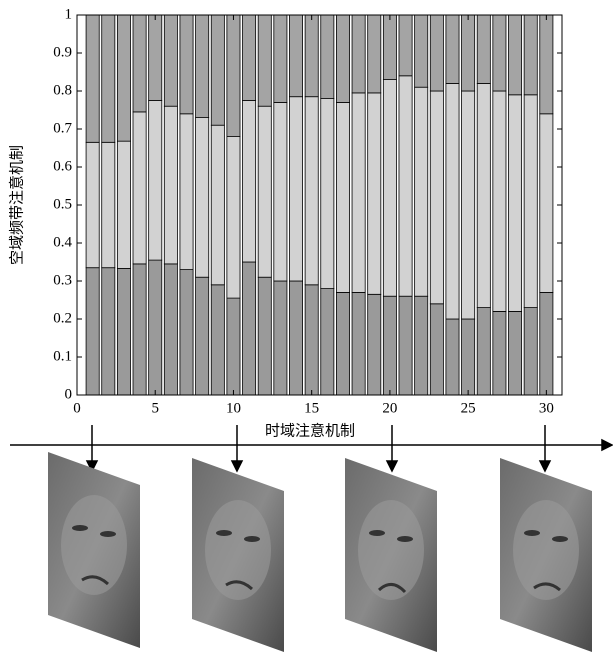  I want to click on x-tick-label: 5, so click(155, 408).